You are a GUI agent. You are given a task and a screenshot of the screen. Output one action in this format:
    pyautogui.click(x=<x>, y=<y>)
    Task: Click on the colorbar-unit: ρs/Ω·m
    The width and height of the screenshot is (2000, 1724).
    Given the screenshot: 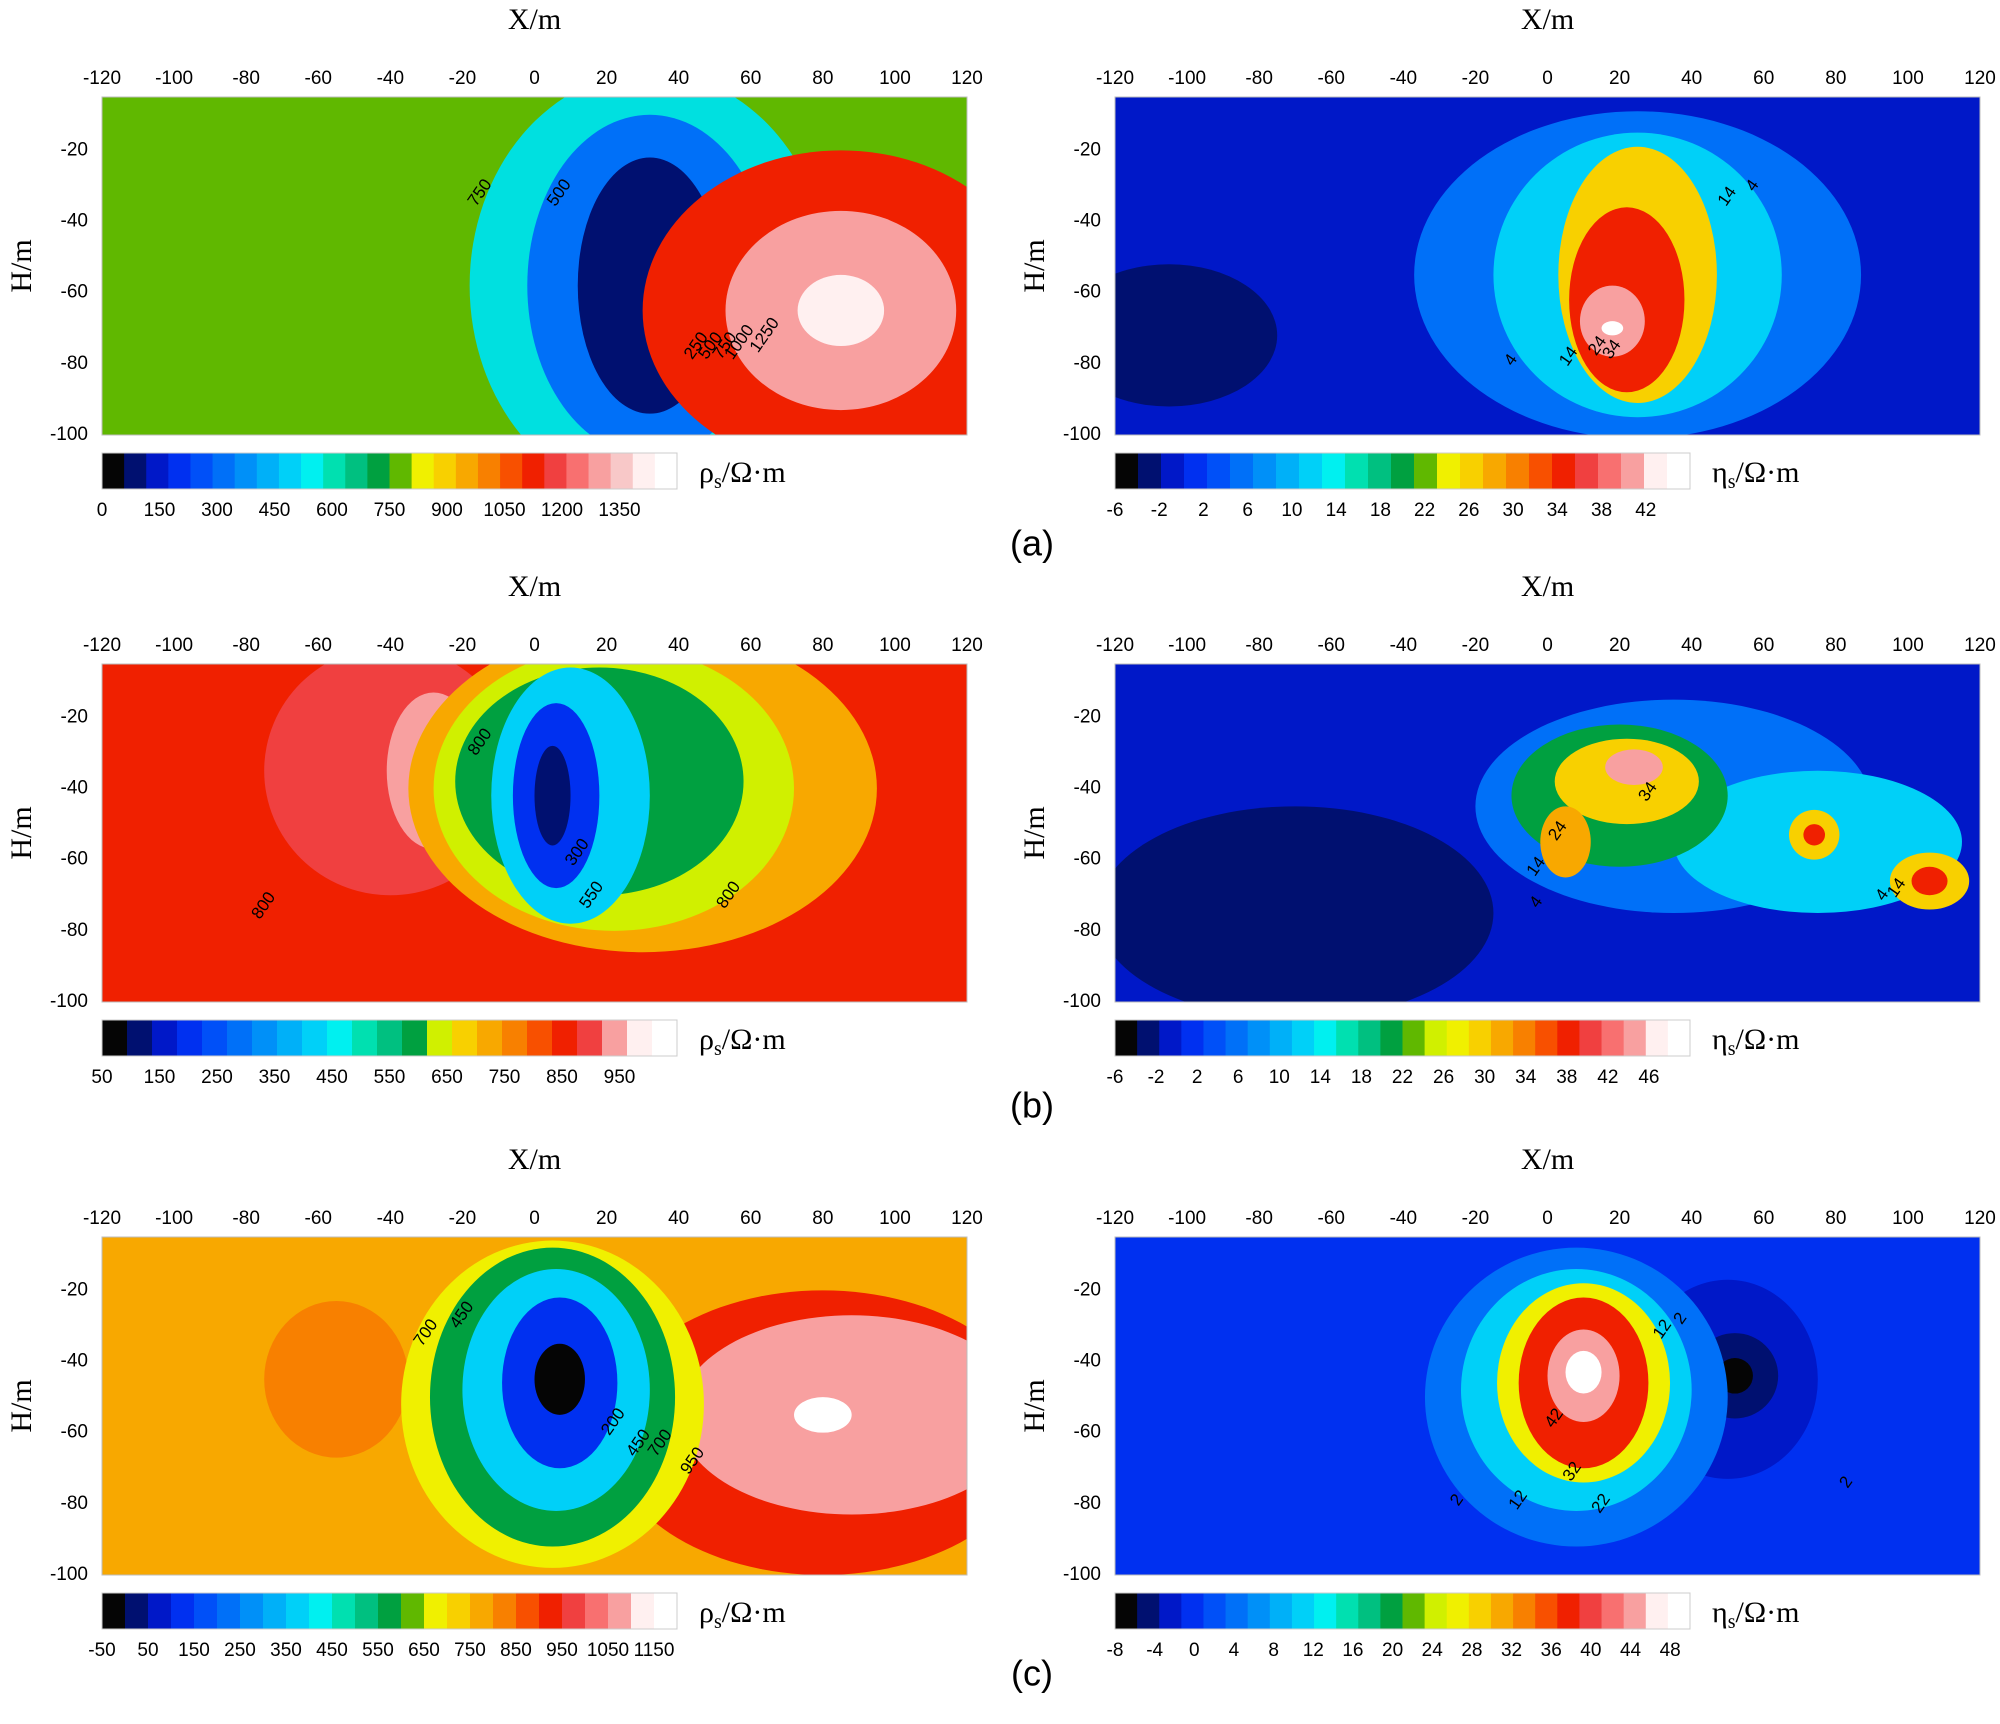 What is the action you would take?
    pyautogui.click(x=742, y=1041)
    